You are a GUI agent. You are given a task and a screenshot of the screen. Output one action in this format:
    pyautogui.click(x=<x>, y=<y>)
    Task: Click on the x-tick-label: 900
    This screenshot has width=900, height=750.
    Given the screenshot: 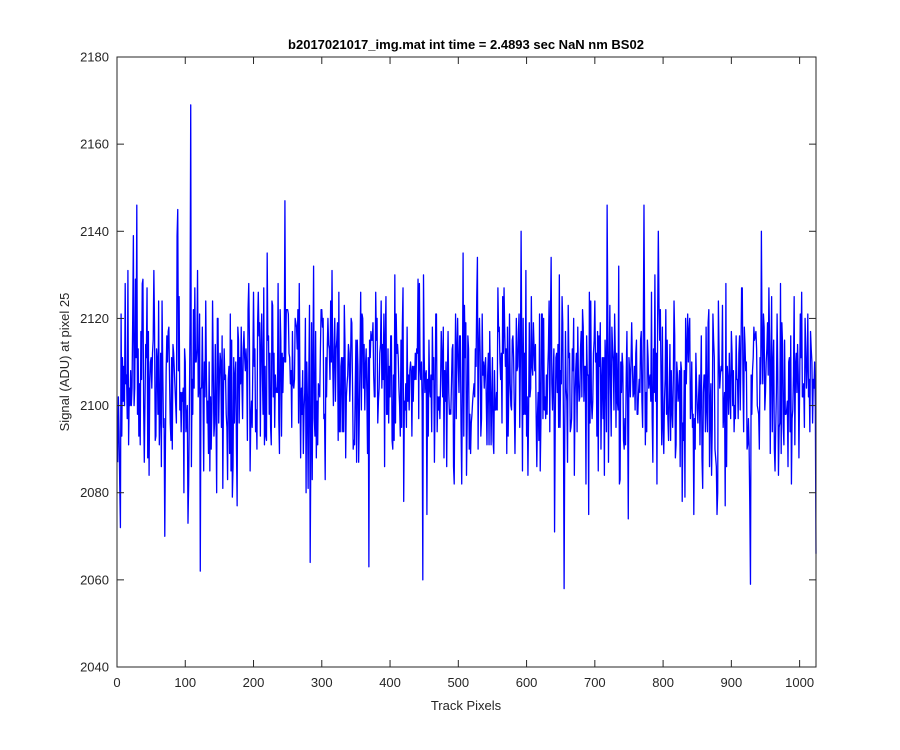 What is the action you would take?
    pyautogui.click(x=732, y=682)
    